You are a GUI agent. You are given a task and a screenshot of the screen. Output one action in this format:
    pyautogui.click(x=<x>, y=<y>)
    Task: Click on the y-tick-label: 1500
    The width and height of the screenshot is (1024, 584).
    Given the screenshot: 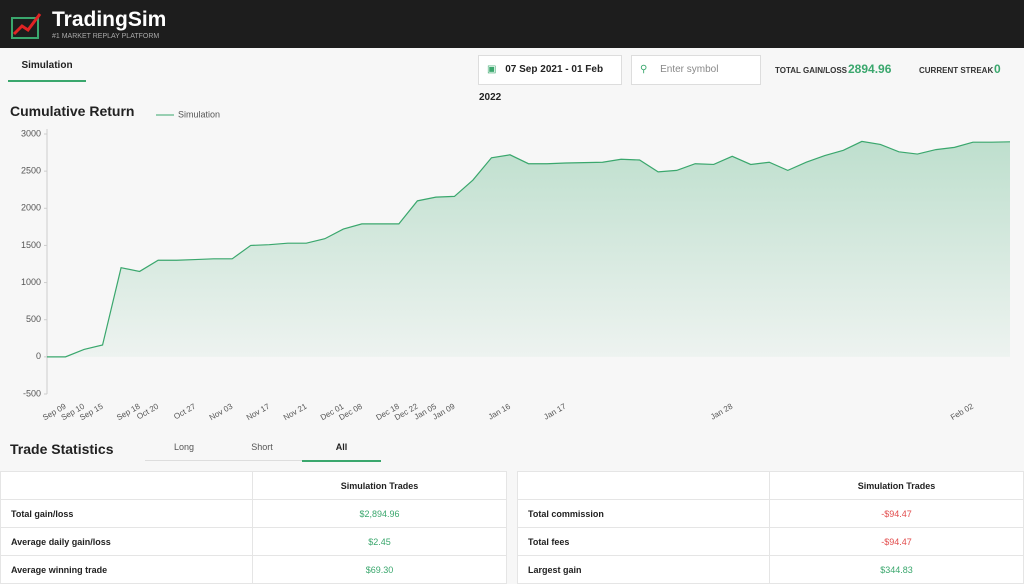 What is the action you would take?
    pyautogui.click(x=31, y=245)
    